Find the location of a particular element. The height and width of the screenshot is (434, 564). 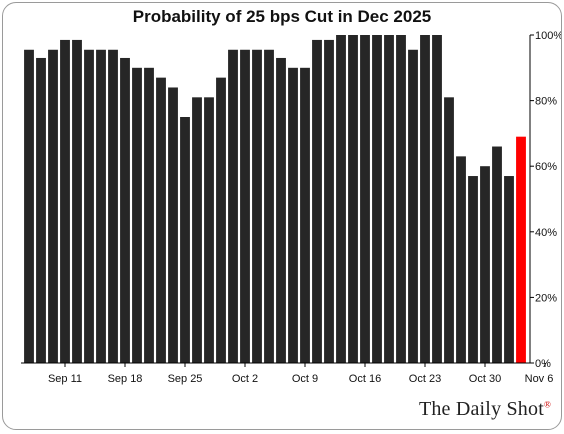

x-tick-label: Oct 16 is located at coordinates (365, 379).